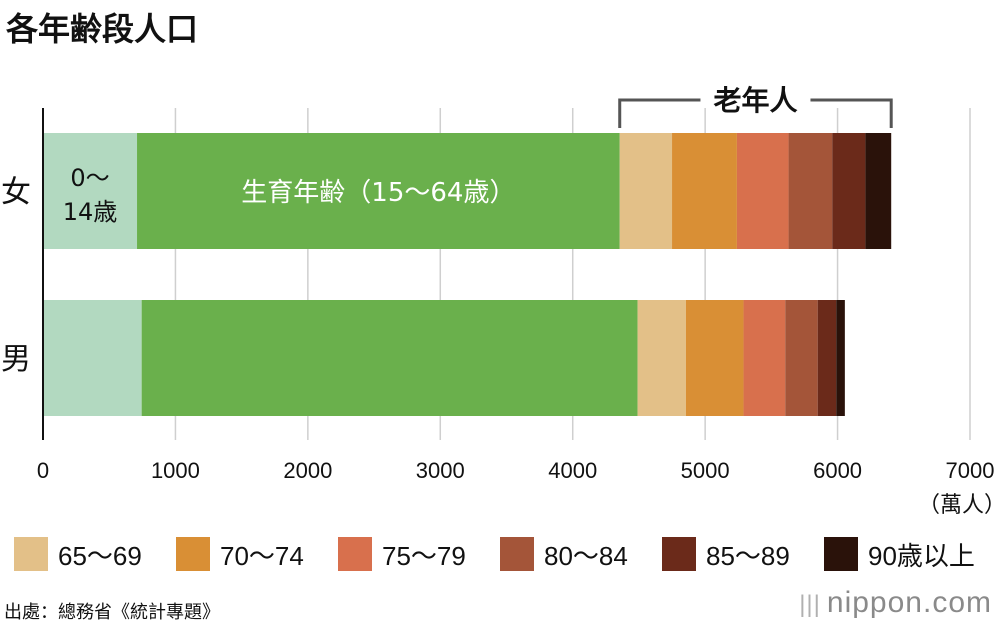  I want to click on legend-item-70-74: 70〜74, so click(240, 554).